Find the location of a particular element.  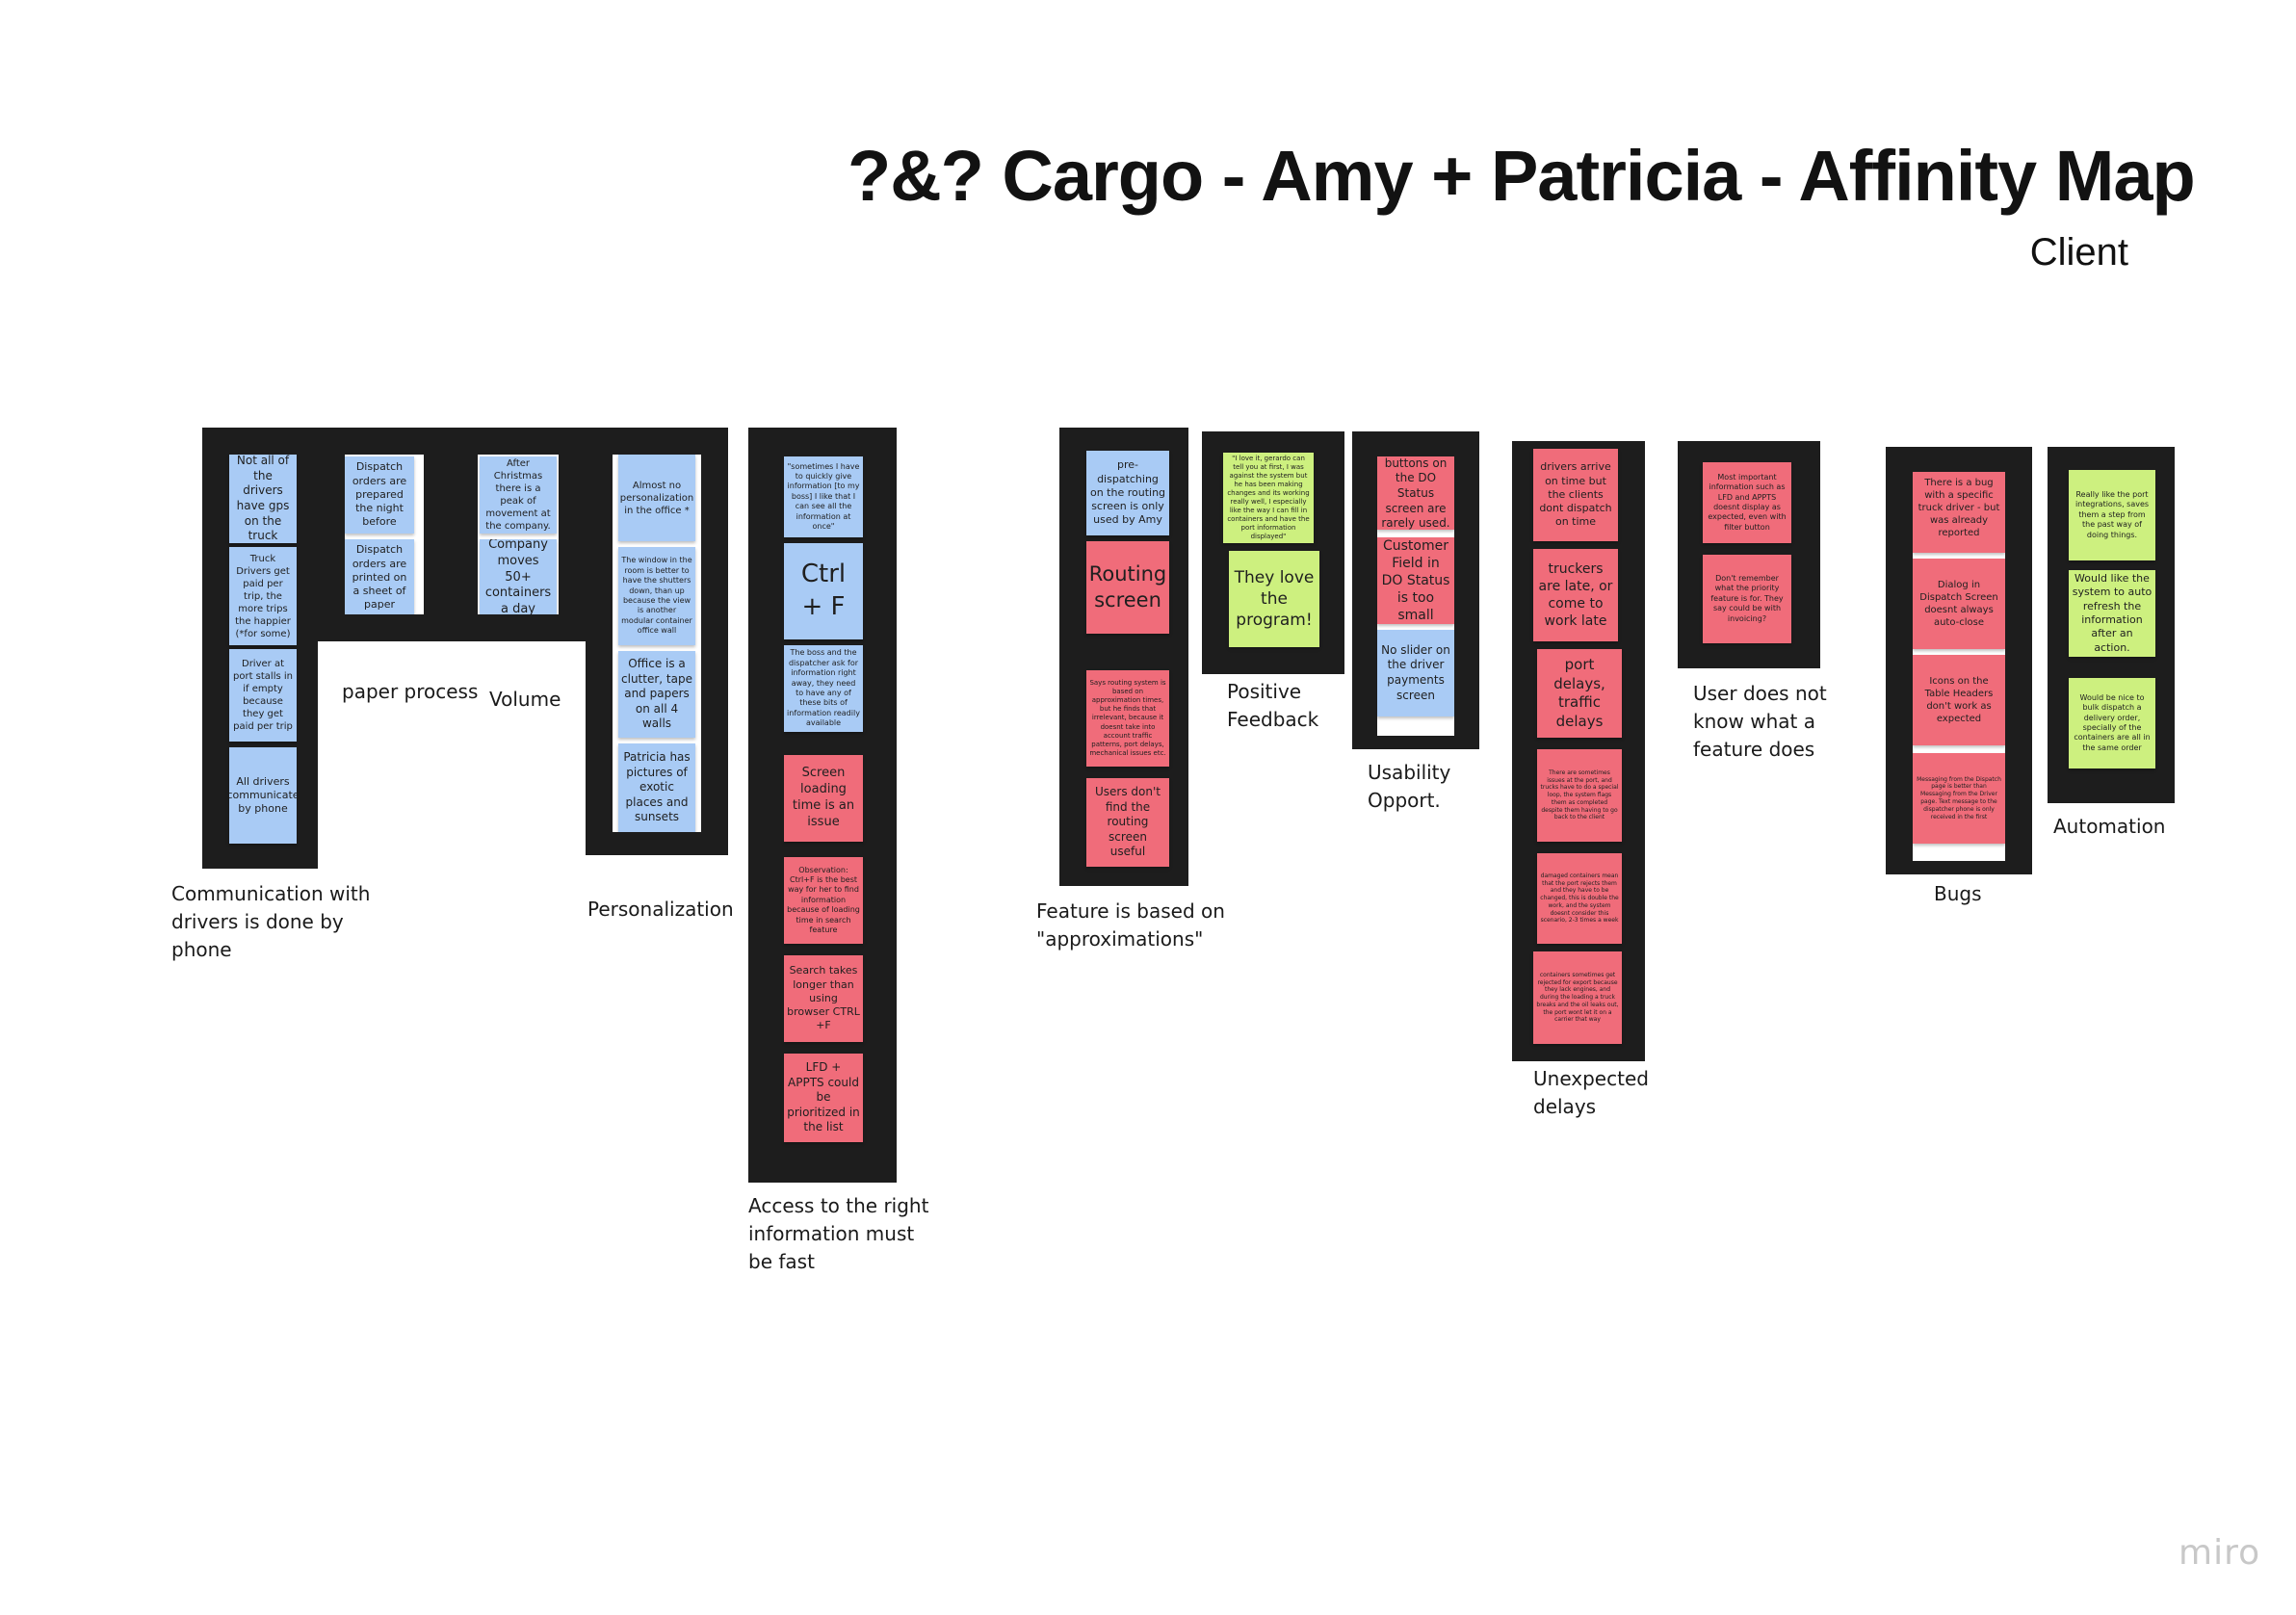

cluster-label-automation: Automation is located at coordinates (2109, 826).